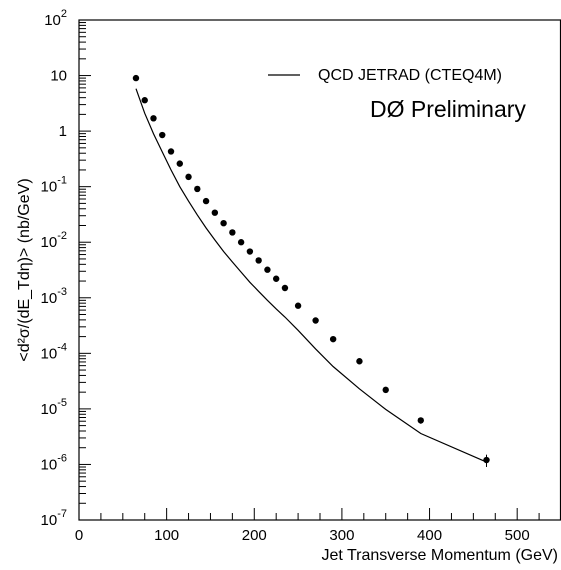  I want to click on x-tick-label: 300, so click(341, 535).